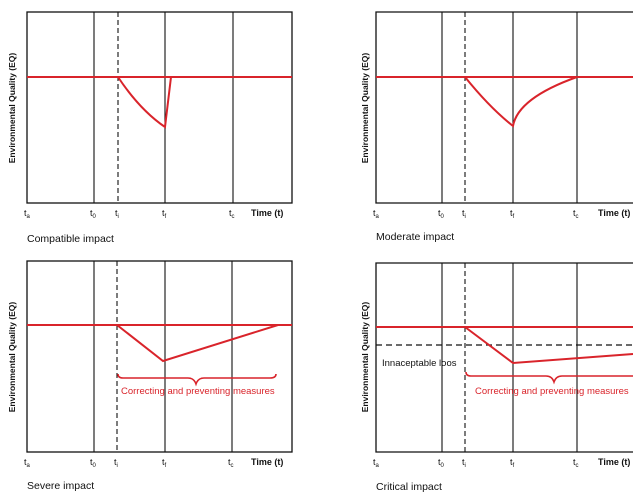 The image size is (633, 493). Describe the element at coordinates (70, 239) in the screenshot. I see `panel-title: Compatible impact` at that location.